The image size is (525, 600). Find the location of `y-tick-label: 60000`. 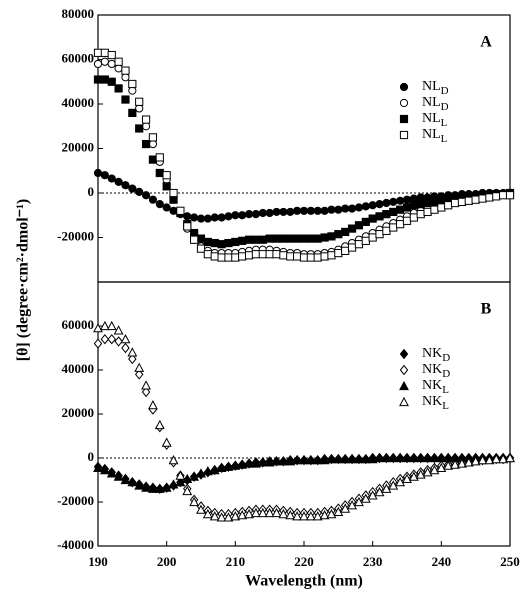

y-tick-label: 60000 is located at coordinates (78, 57).